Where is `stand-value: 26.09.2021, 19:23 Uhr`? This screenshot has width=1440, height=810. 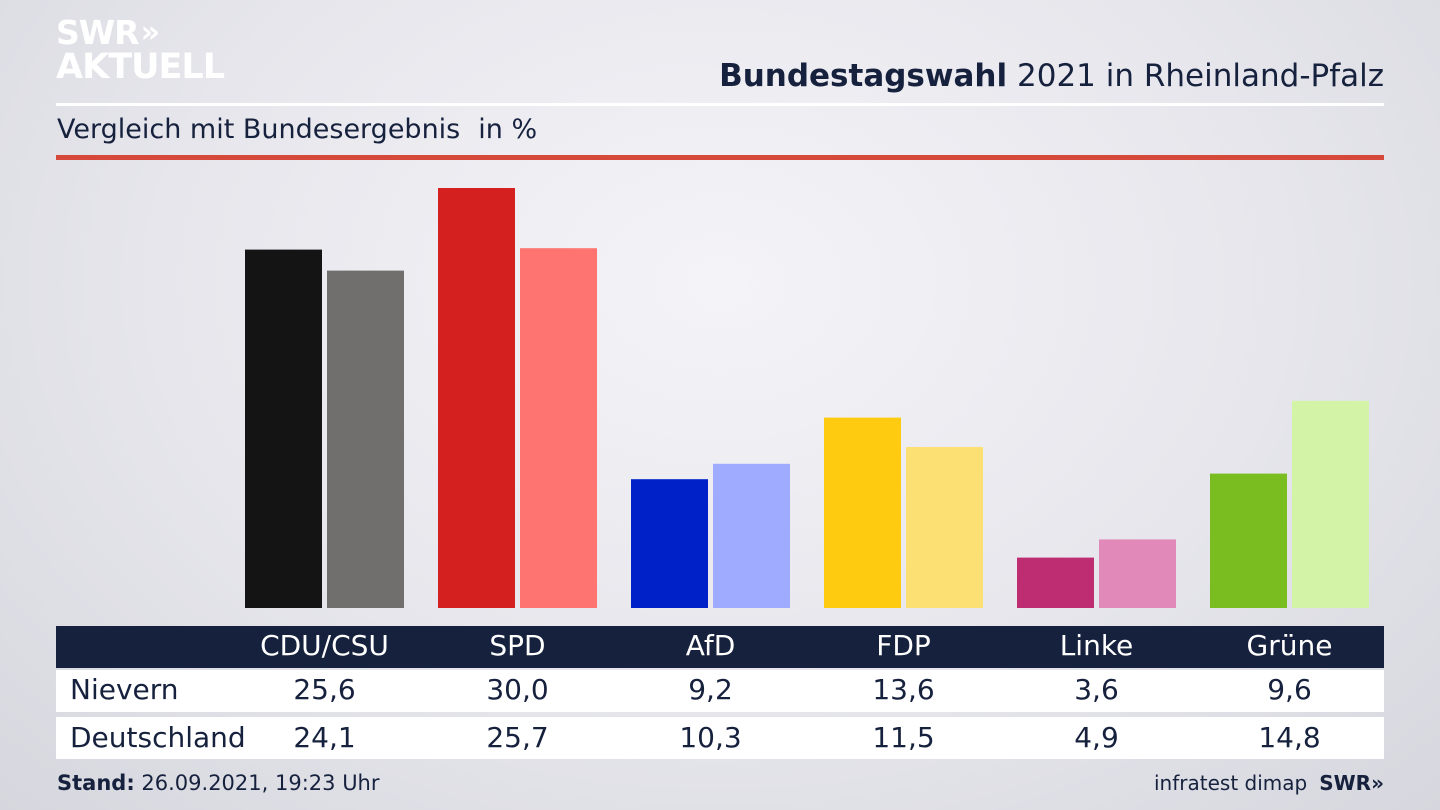
stand-value: 26.09.2021, 19:23 Uhr is located at coordinates (260, 783).